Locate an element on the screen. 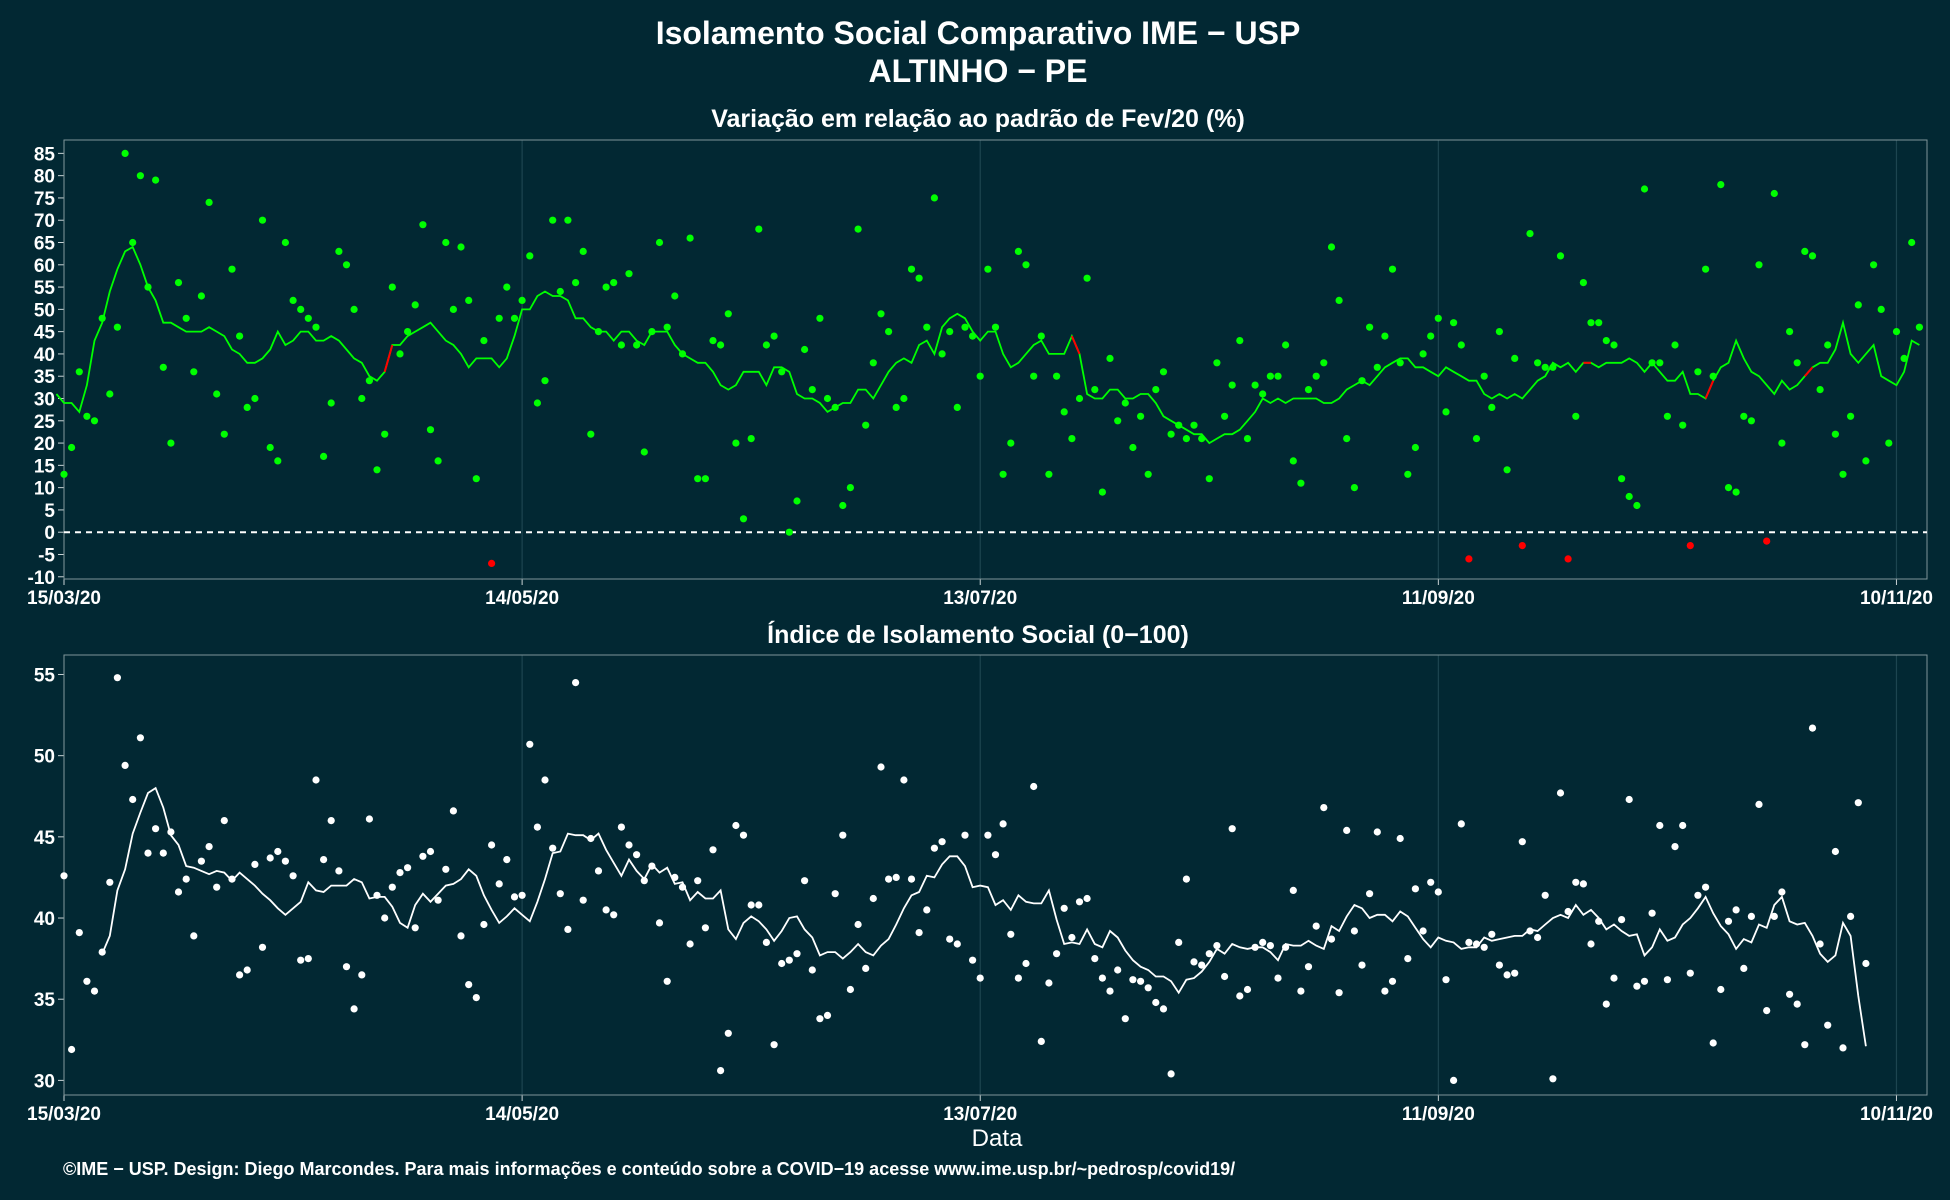 The image size is (1950, 1200). panel2-y-tick-label: 50 is located at coordinates (44, 757).